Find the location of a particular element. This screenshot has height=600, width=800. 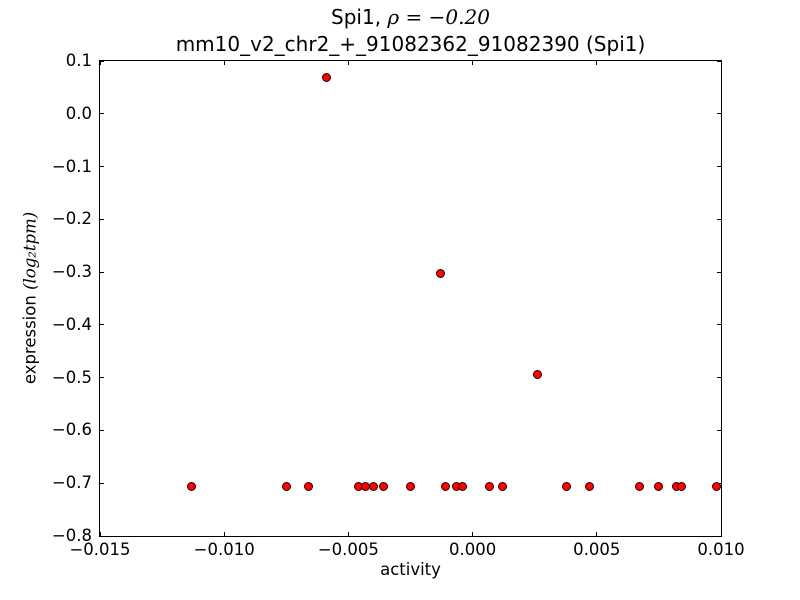

x-tick-label: 0.005 is located at coordinates (597, 549).